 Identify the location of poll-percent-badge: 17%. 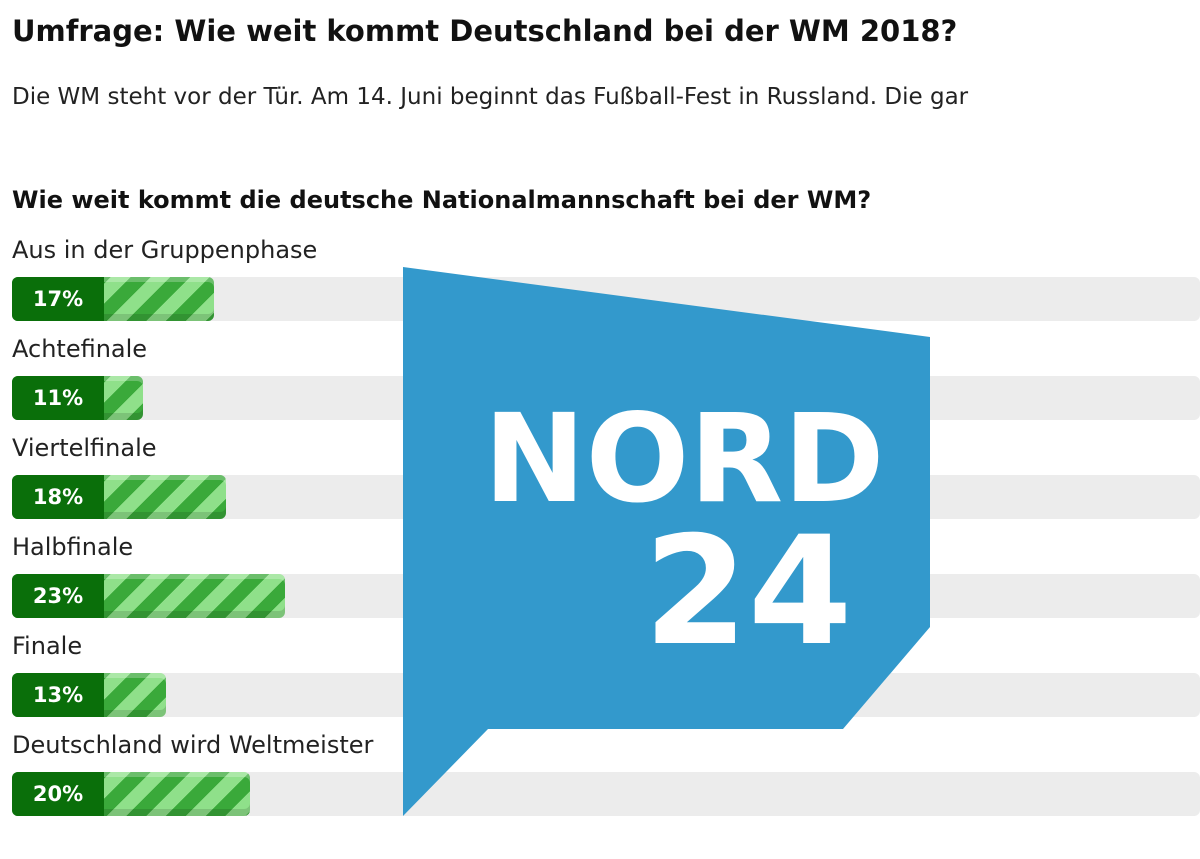
(58, 299).